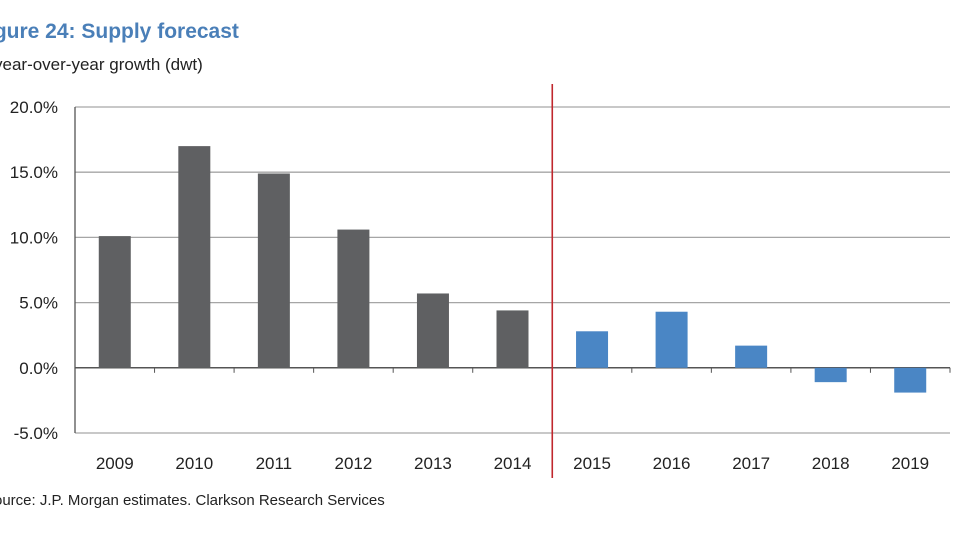 This screenshot has width=960, height=540. What do you see at coordinates (592, 463) in the screenshot?
I see `x-tick-label: 2015` at bounding box center [592, 463].